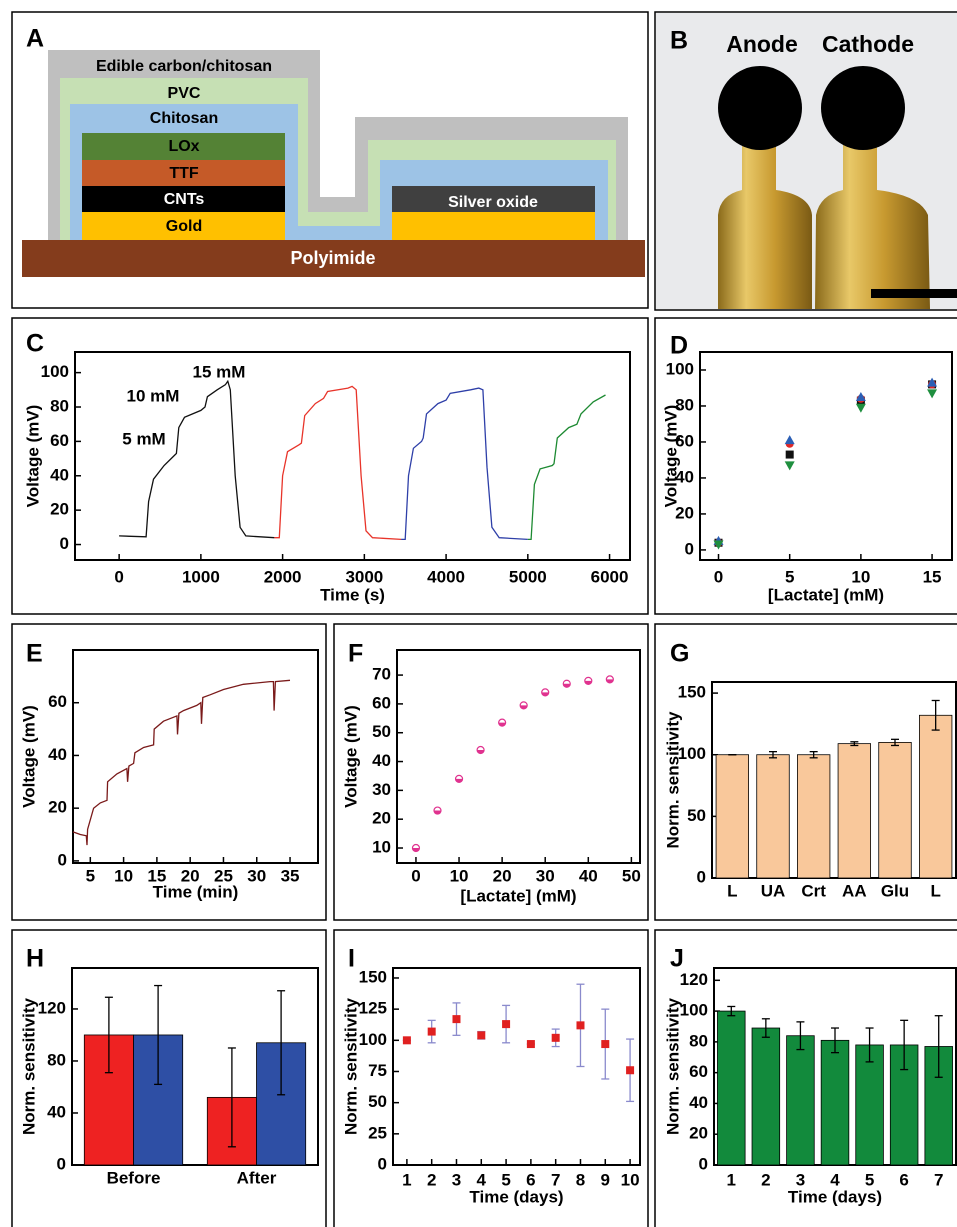 This screenshot has width=957, height=1227. Describe the element at coordinates (502, 875) in the screenshot. I see `x-tick-label: 20` at that location.